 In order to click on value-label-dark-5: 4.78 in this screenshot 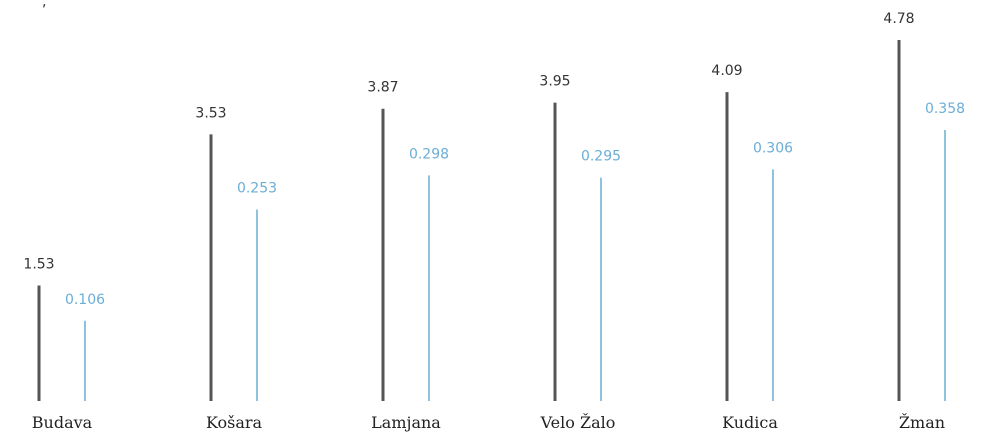, I will do `click(898, 19)`.